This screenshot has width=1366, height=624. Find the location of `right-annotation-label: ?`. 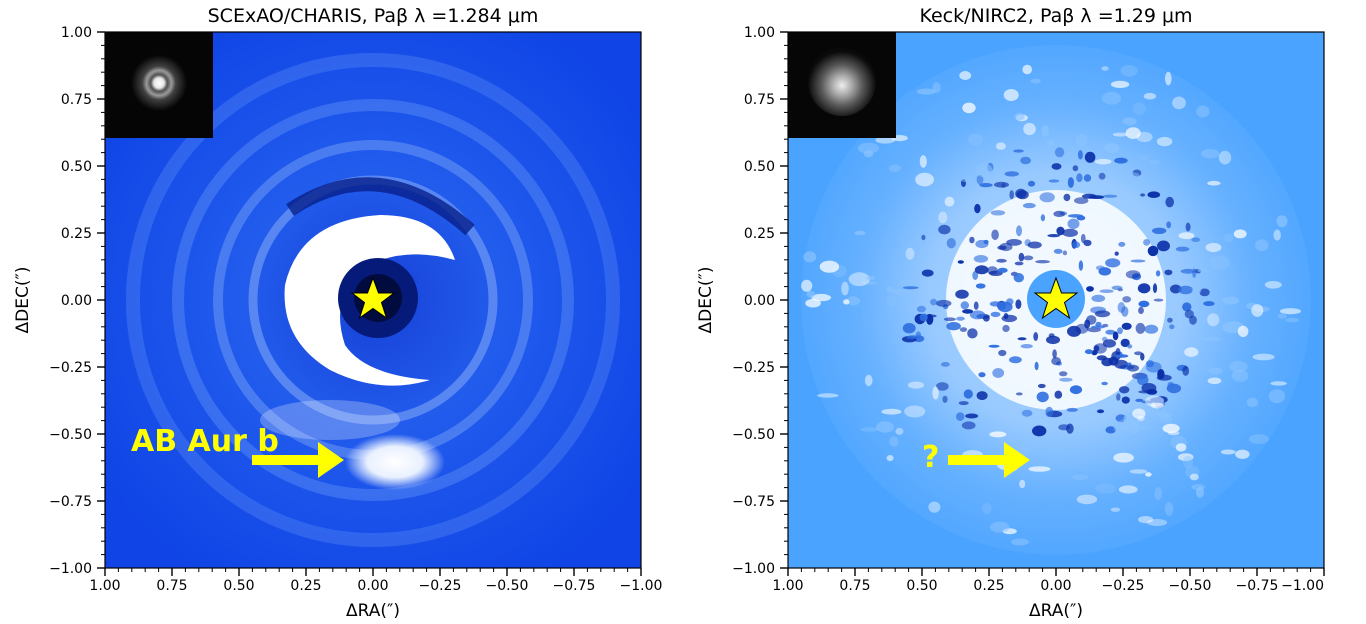

right-annotation-label: ? is located at coordinates (930, 457).